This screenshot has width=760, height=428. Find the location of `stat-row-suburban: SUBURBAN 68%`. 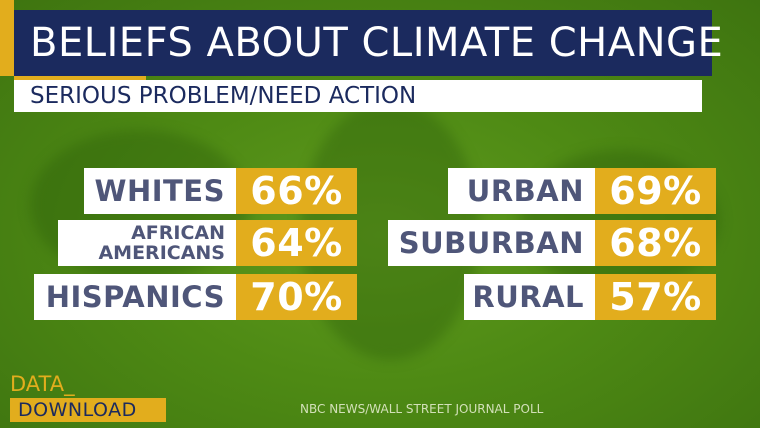

stat-row-suburban: SUBURBAN 68% is located at coordinates (552, 243).